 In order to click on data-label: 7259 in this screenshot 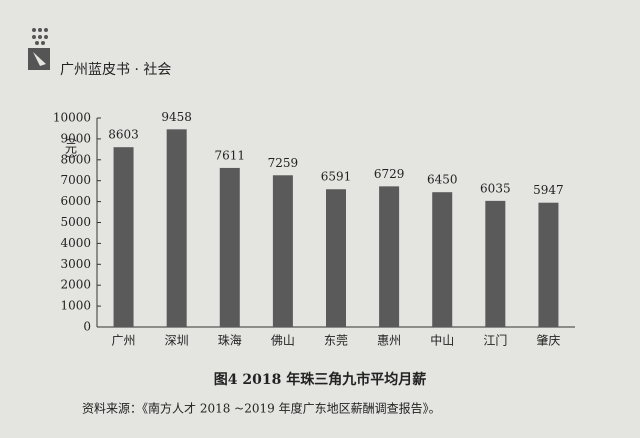, I will do `click(283, 163)`.